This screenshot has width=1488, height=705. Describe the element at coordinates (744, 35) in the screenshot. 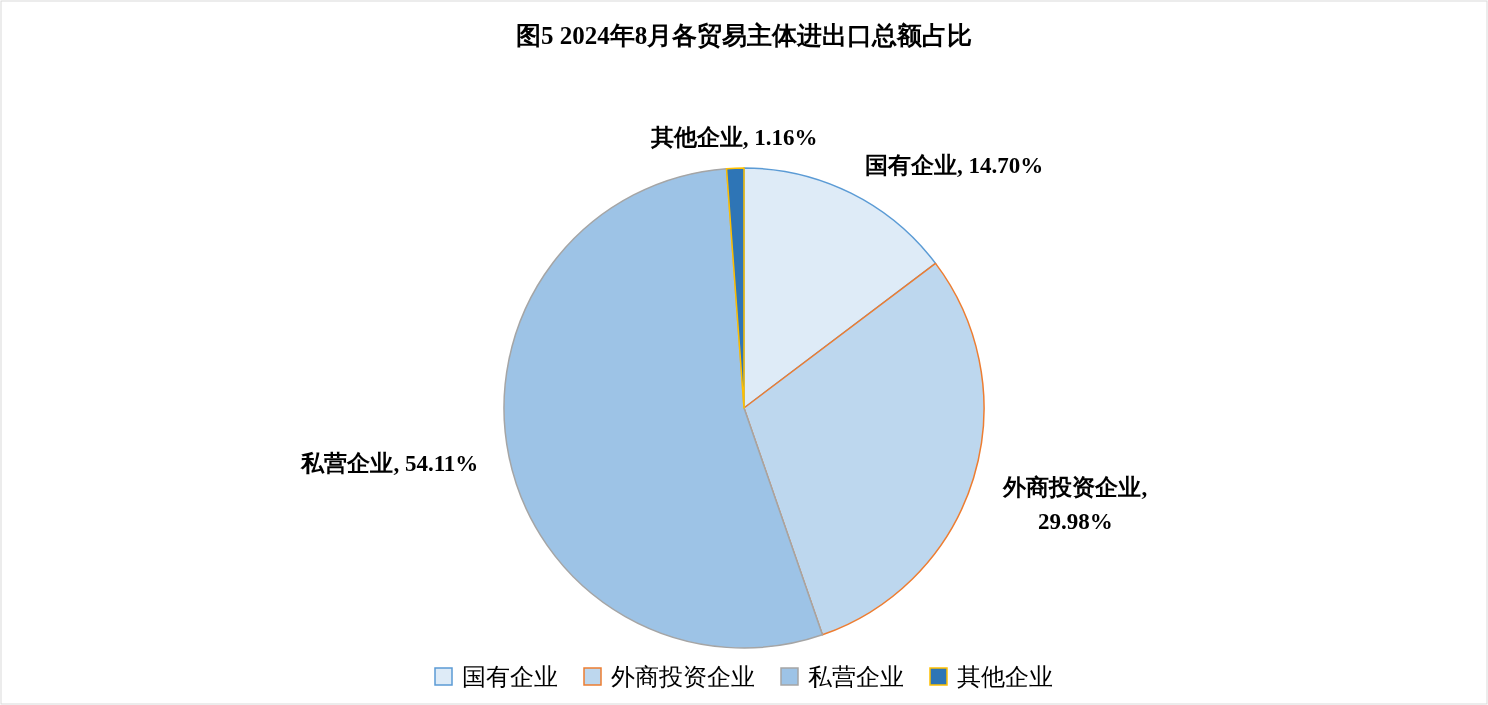

I see `title: 图5 2024年8月各贸易主体进出口总额占比` at that location.